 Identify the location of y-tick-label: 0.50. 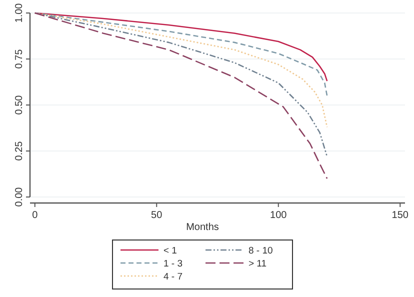
(19, 104).